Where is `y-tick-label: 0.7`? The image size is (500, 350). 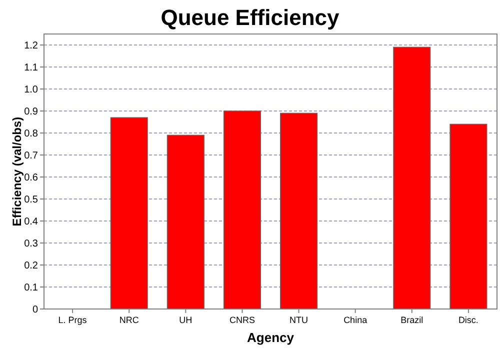 y-tick-label: 0.7 is located at coordinates (31, 156).